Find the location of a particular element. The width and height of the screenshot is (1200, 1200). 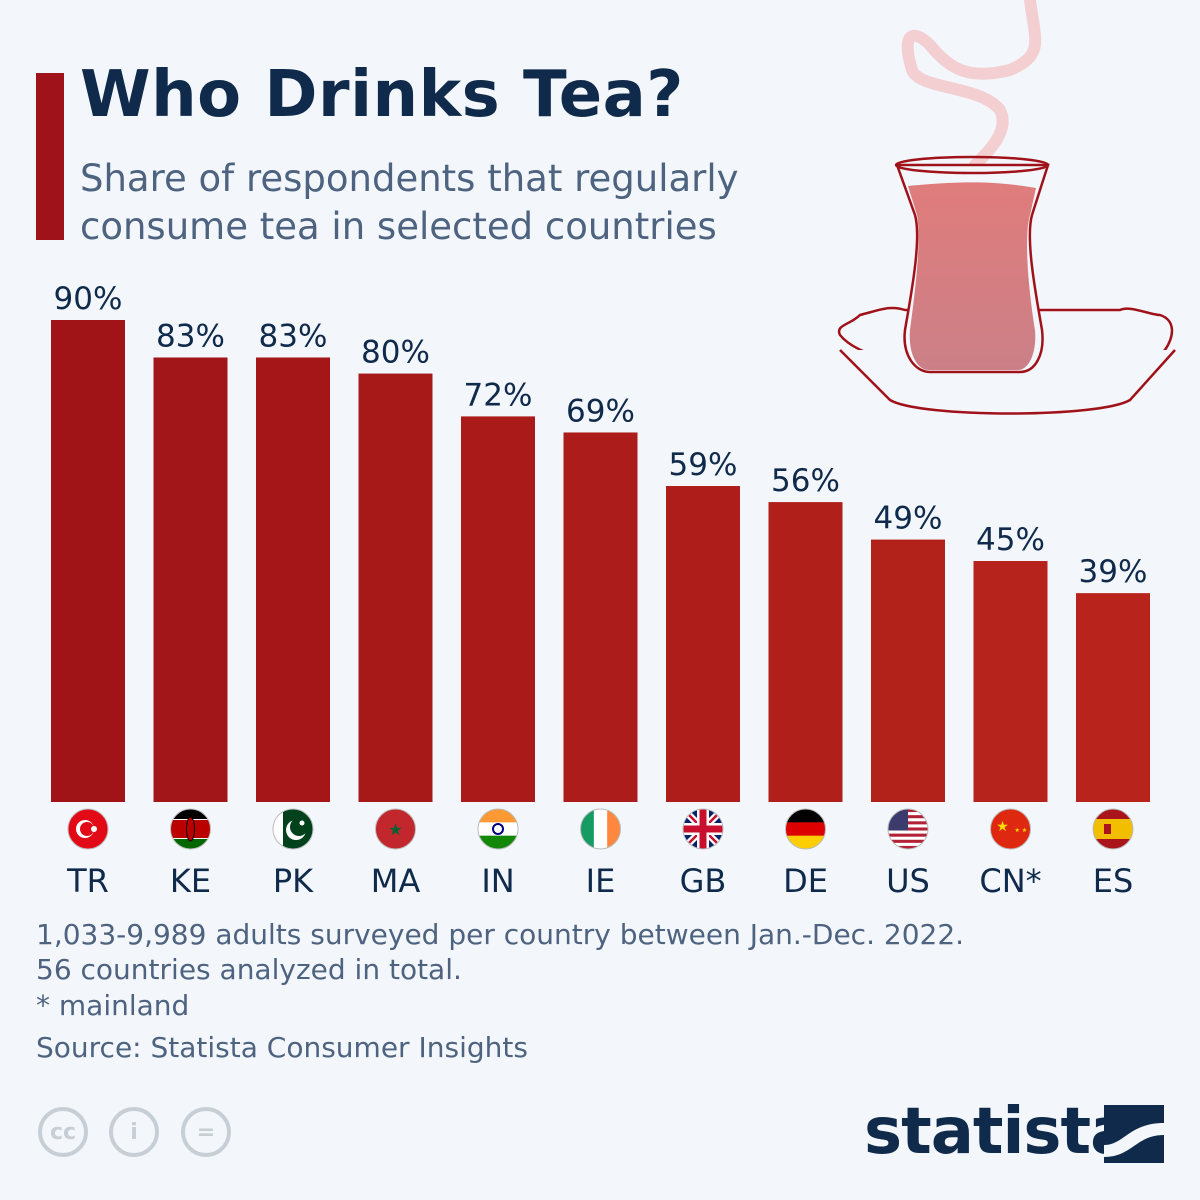

bar-group-IE: 69% IE is located at coordinates (600, 646).